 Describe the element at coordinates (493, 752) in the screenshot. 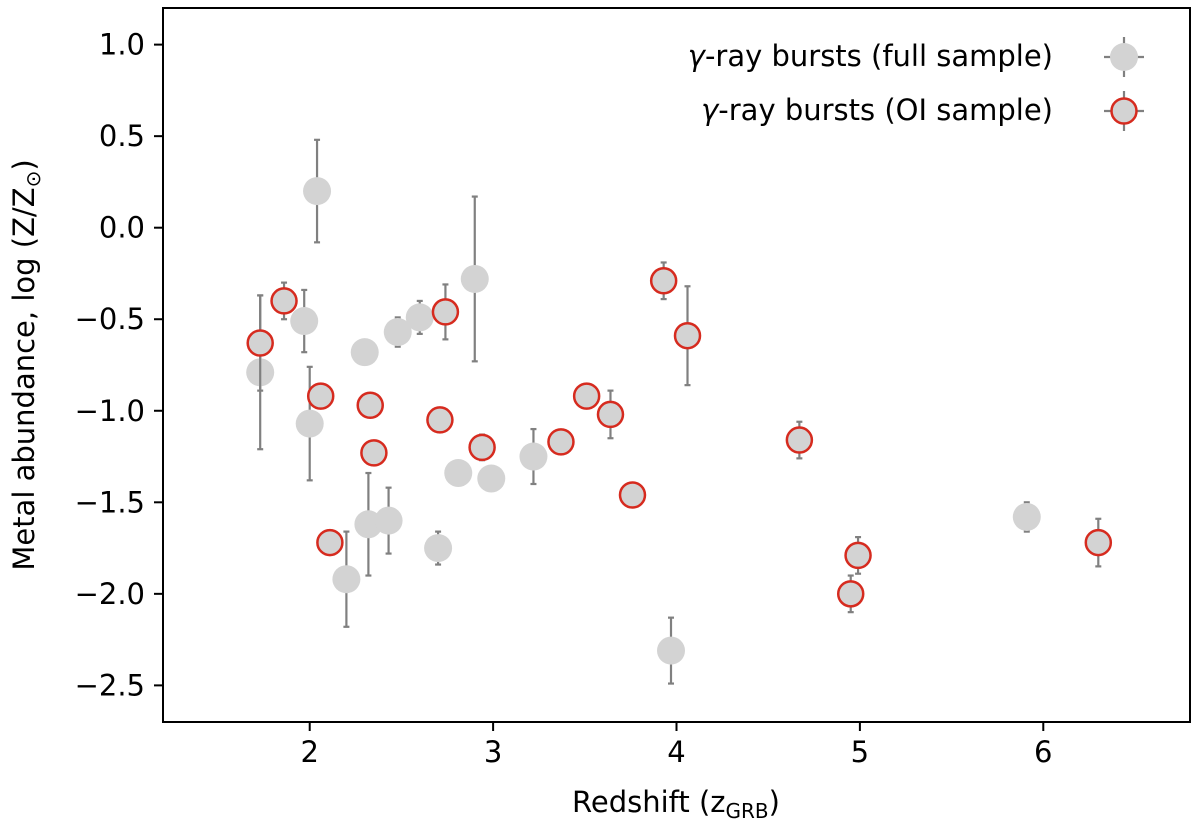

I see `x-tick-label: 3` at that location.